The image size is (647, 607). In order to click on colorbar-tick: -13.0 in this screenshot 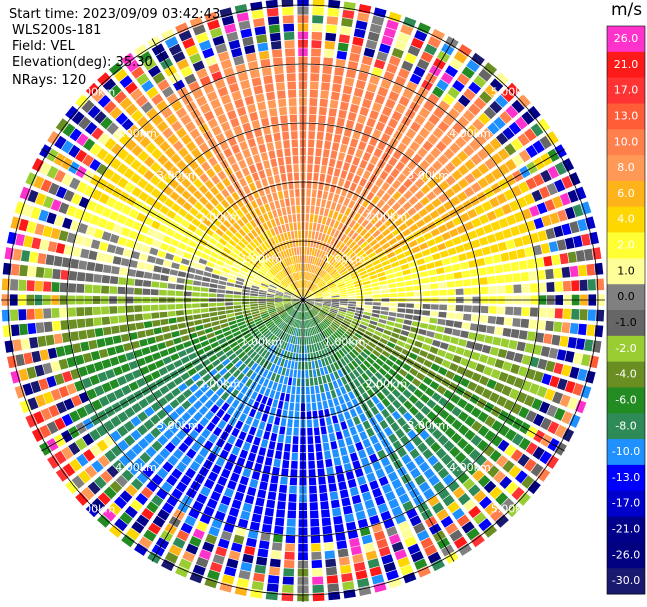, I will do `click(626, 477)`.